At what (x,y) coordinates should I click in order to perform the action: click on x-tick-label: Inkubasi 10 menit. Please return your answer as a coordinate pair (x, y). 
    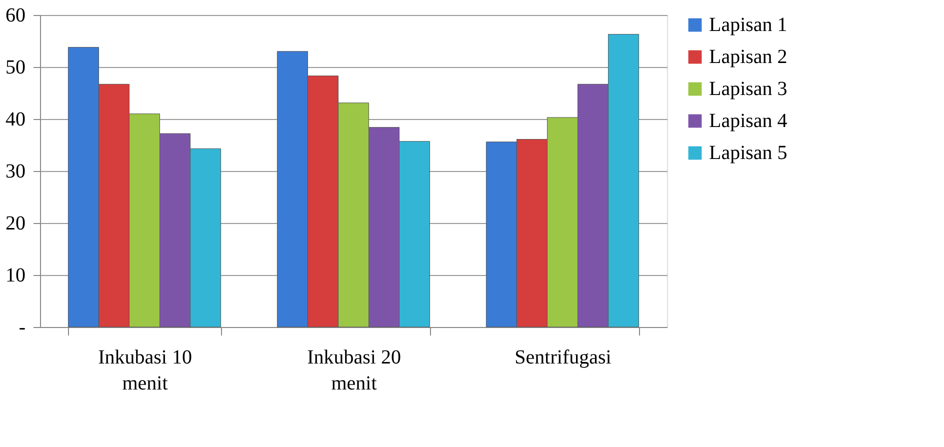
    Looking at the image, I should click on (145, 370).